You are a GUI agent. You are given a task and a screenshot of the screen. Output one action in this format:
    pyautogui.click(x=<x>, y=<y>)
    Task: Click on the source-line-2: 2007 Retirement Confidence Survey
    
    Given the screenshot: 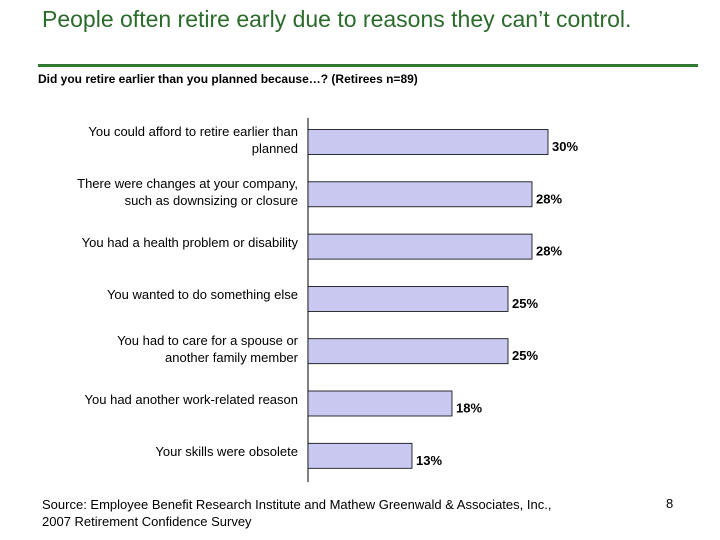 What is the action you would take?
    pyautogui.click(x=147, y=521)
    